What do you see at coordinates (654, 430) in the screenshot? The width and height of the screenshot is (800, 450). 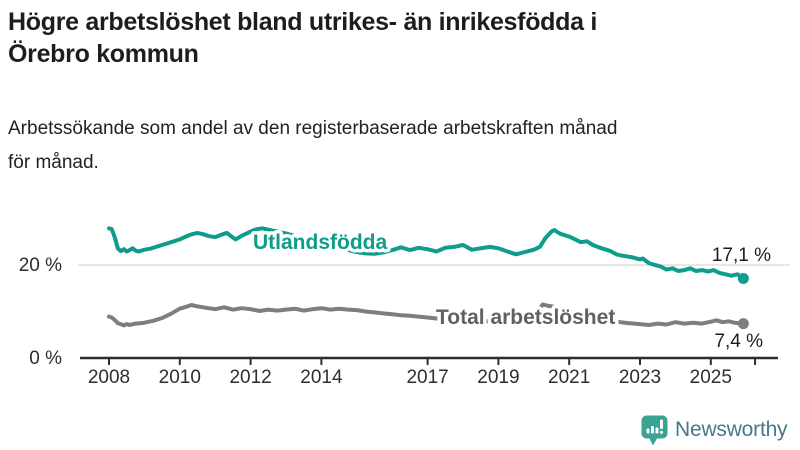 I see `newsworthy-bubble-icon` at bounding box center [654, 430].